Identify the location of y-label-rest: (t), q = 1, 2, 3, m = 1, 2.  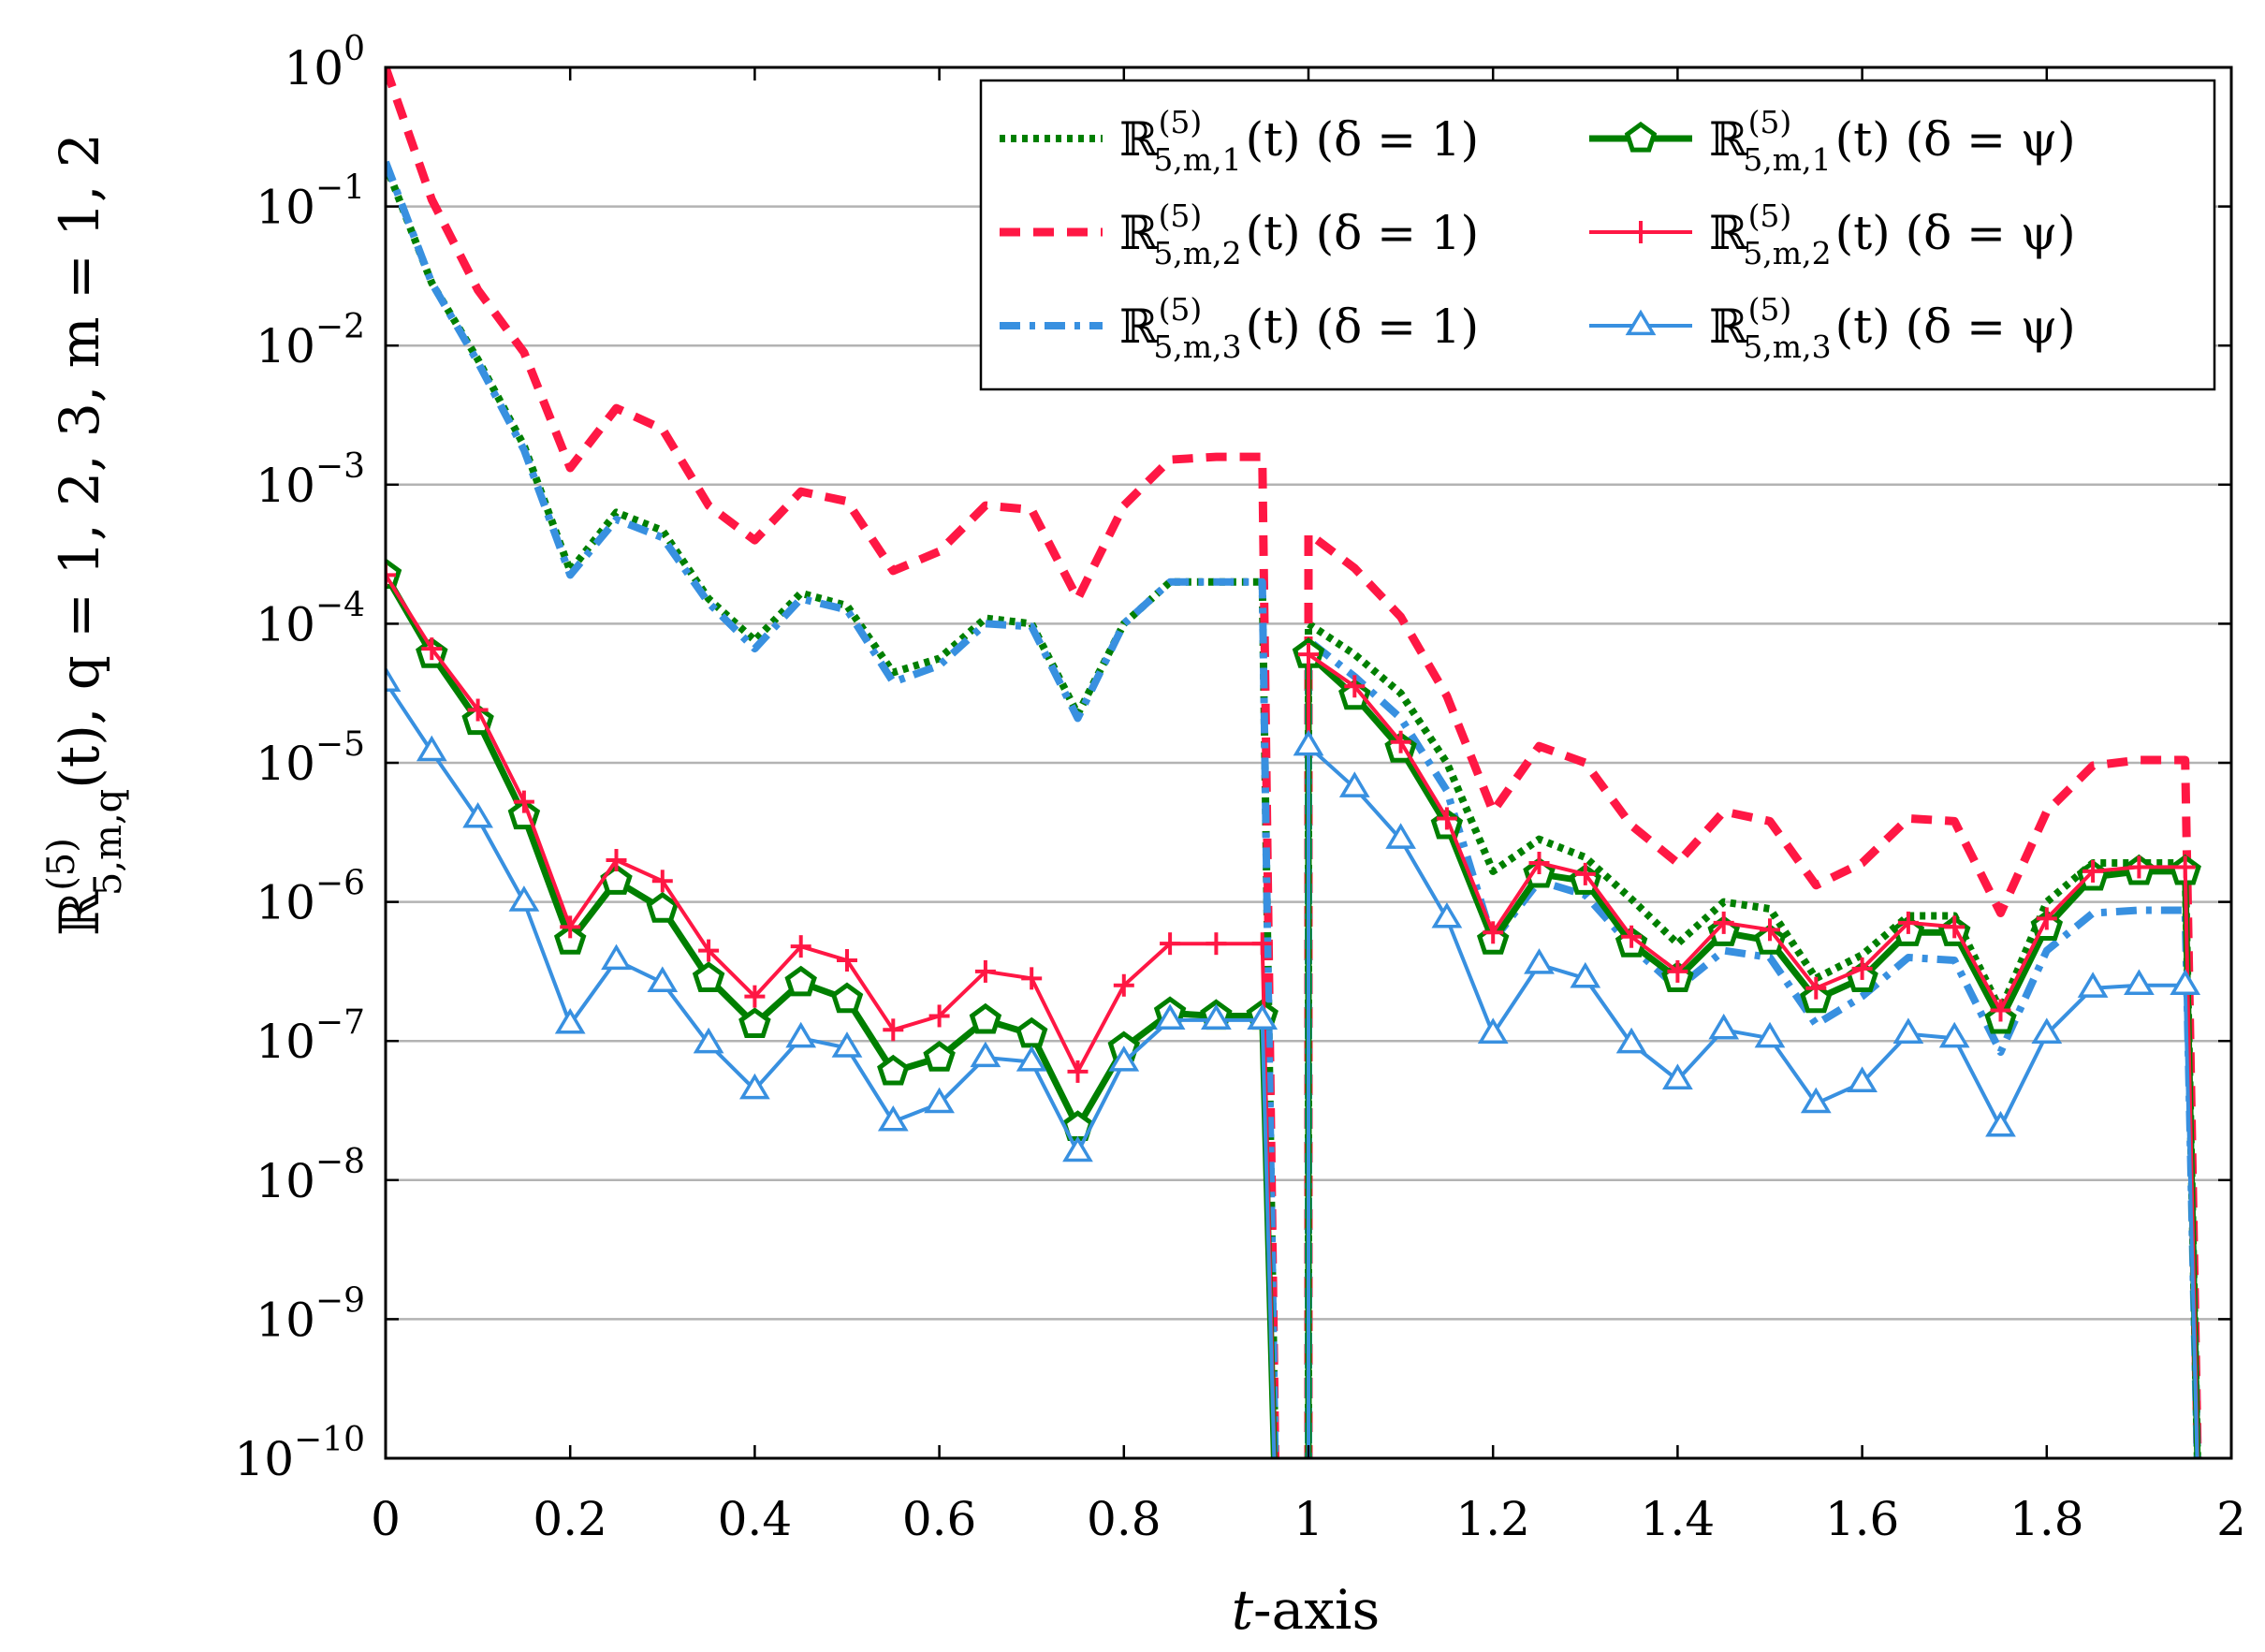
(79, 461).